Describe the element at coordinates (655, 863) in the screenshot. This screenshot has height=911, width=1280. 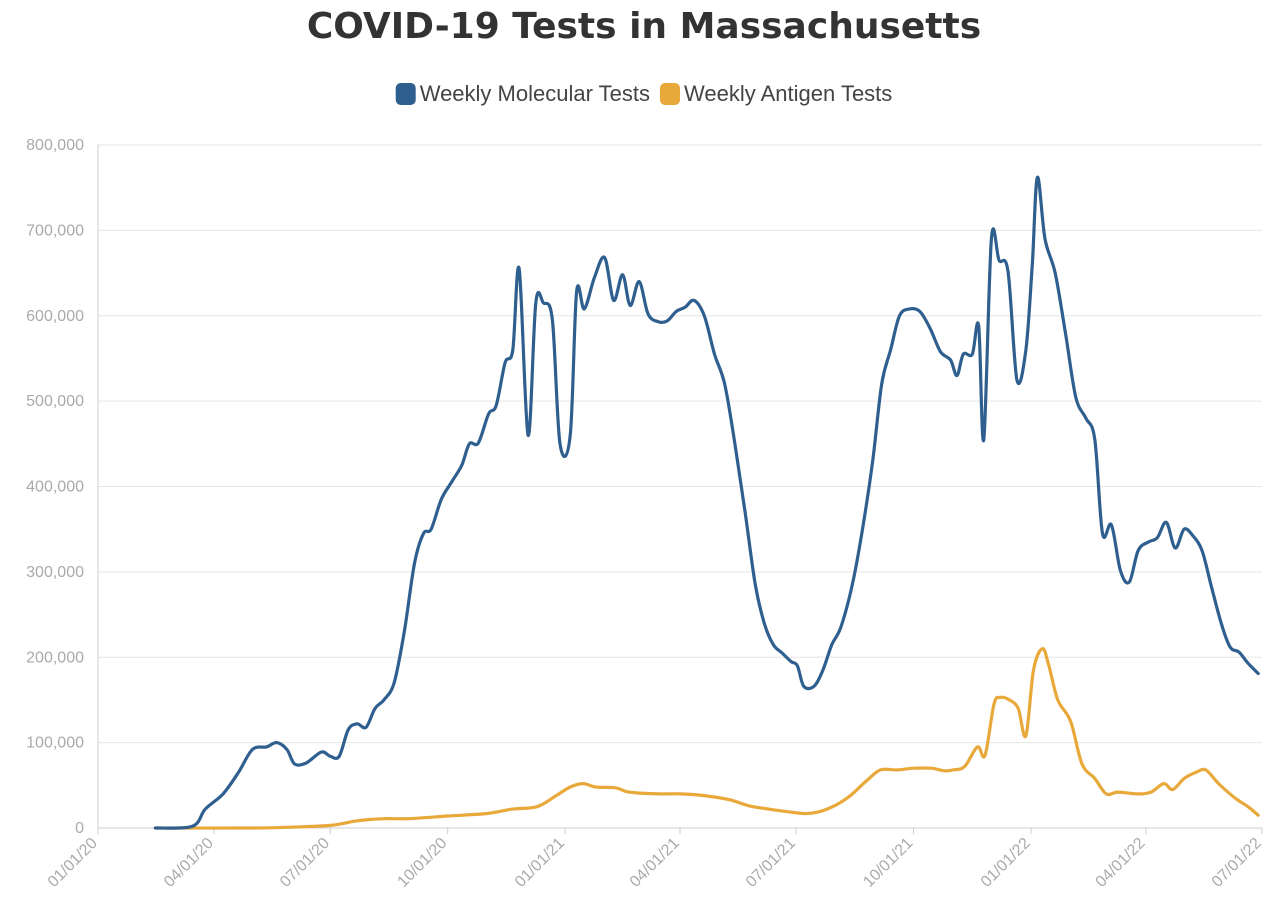
I see `x-tick-label: 04/01/21` at that location.